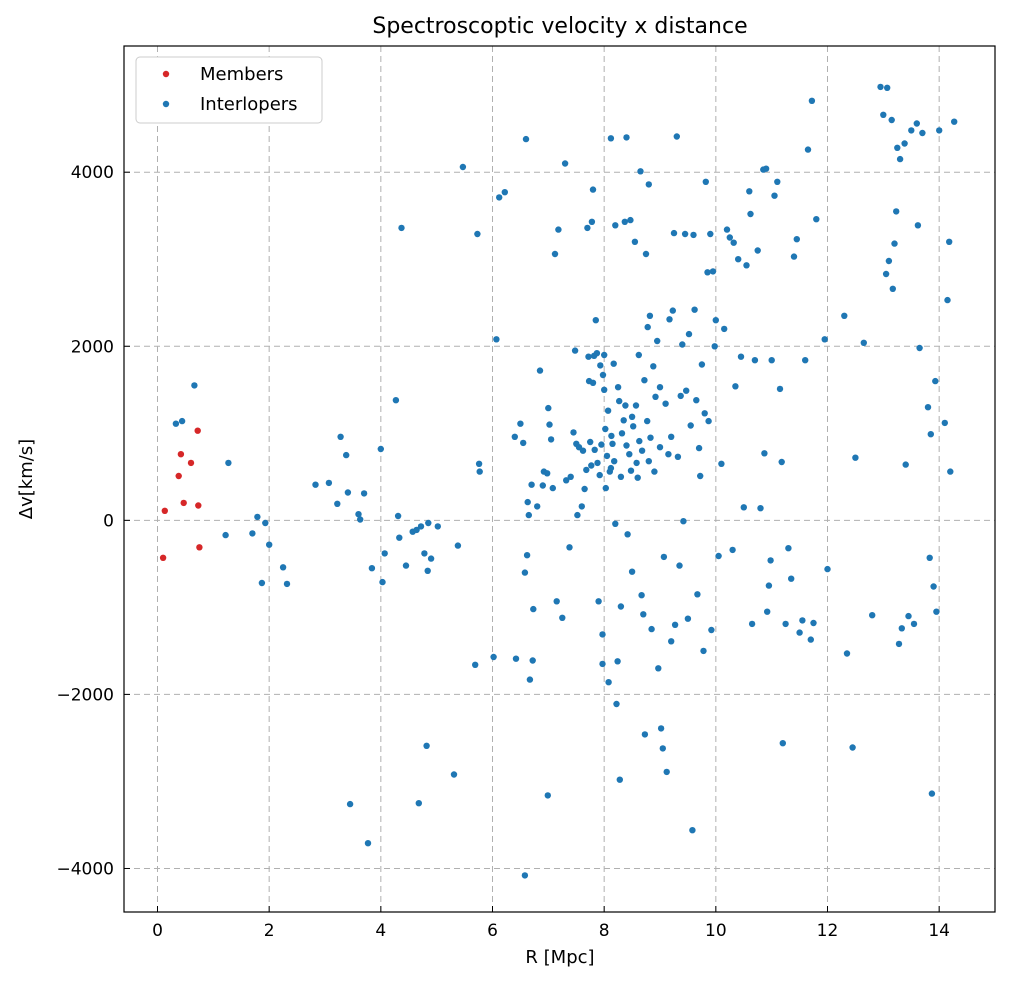 The image size is (1010, 983). Describe the element at coordinates (559, 957) in the screenshot. I see `x-axis-label: R [Mpc]` at that location.